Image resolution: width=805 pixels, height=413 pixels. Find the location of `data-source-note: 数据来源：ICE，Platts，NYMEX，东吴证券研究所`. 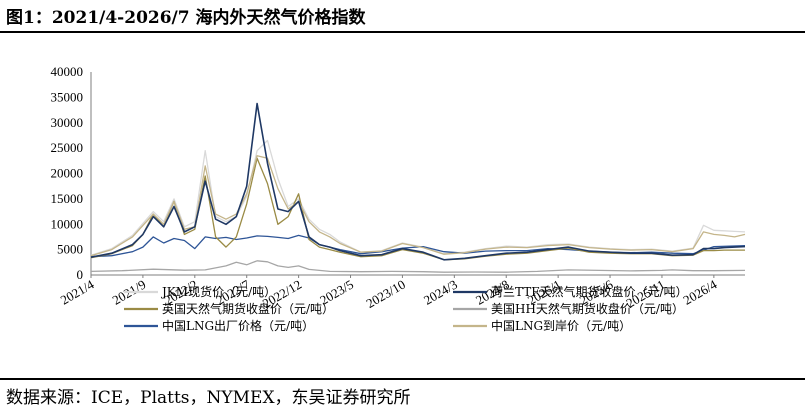

data-source-note: 数据来源：ICE，Platts，NYMEX，东吴证券研究所 is located at coordinates (208, 398).